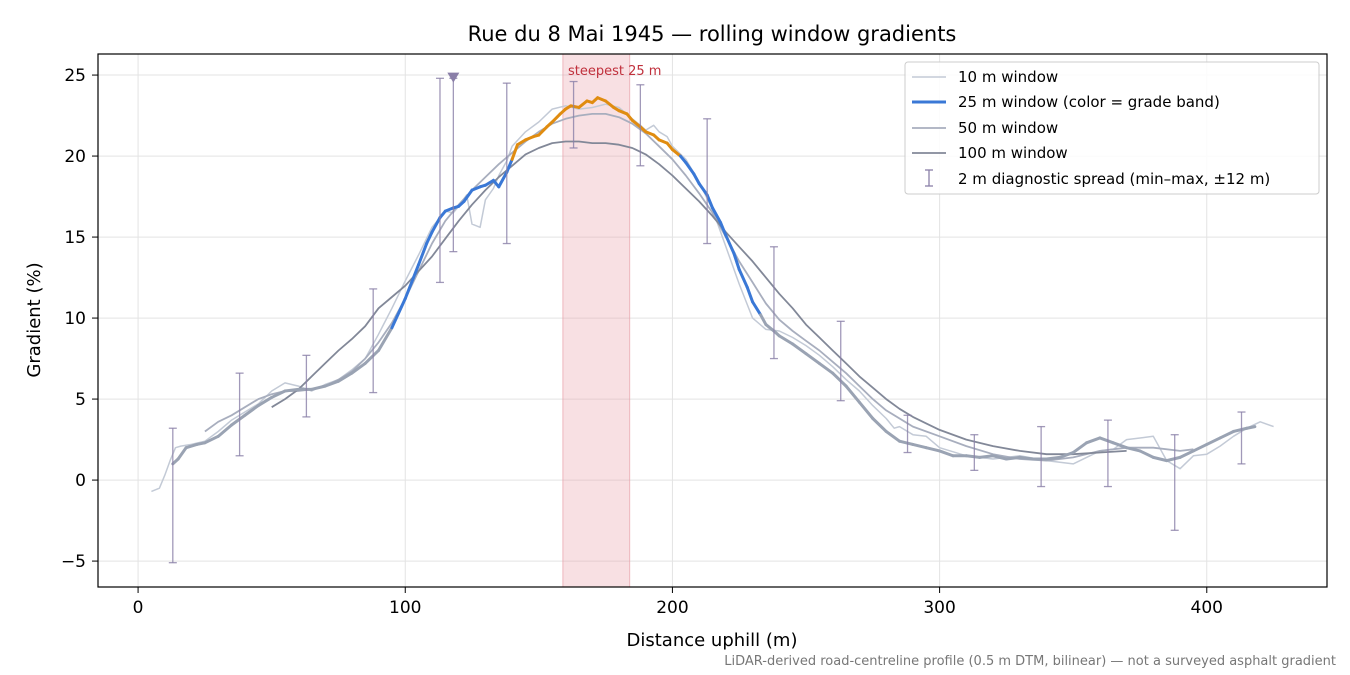 This screenshot has height=675, width=1350. I want to click on y-tick-label: 20, so click(75, 157).